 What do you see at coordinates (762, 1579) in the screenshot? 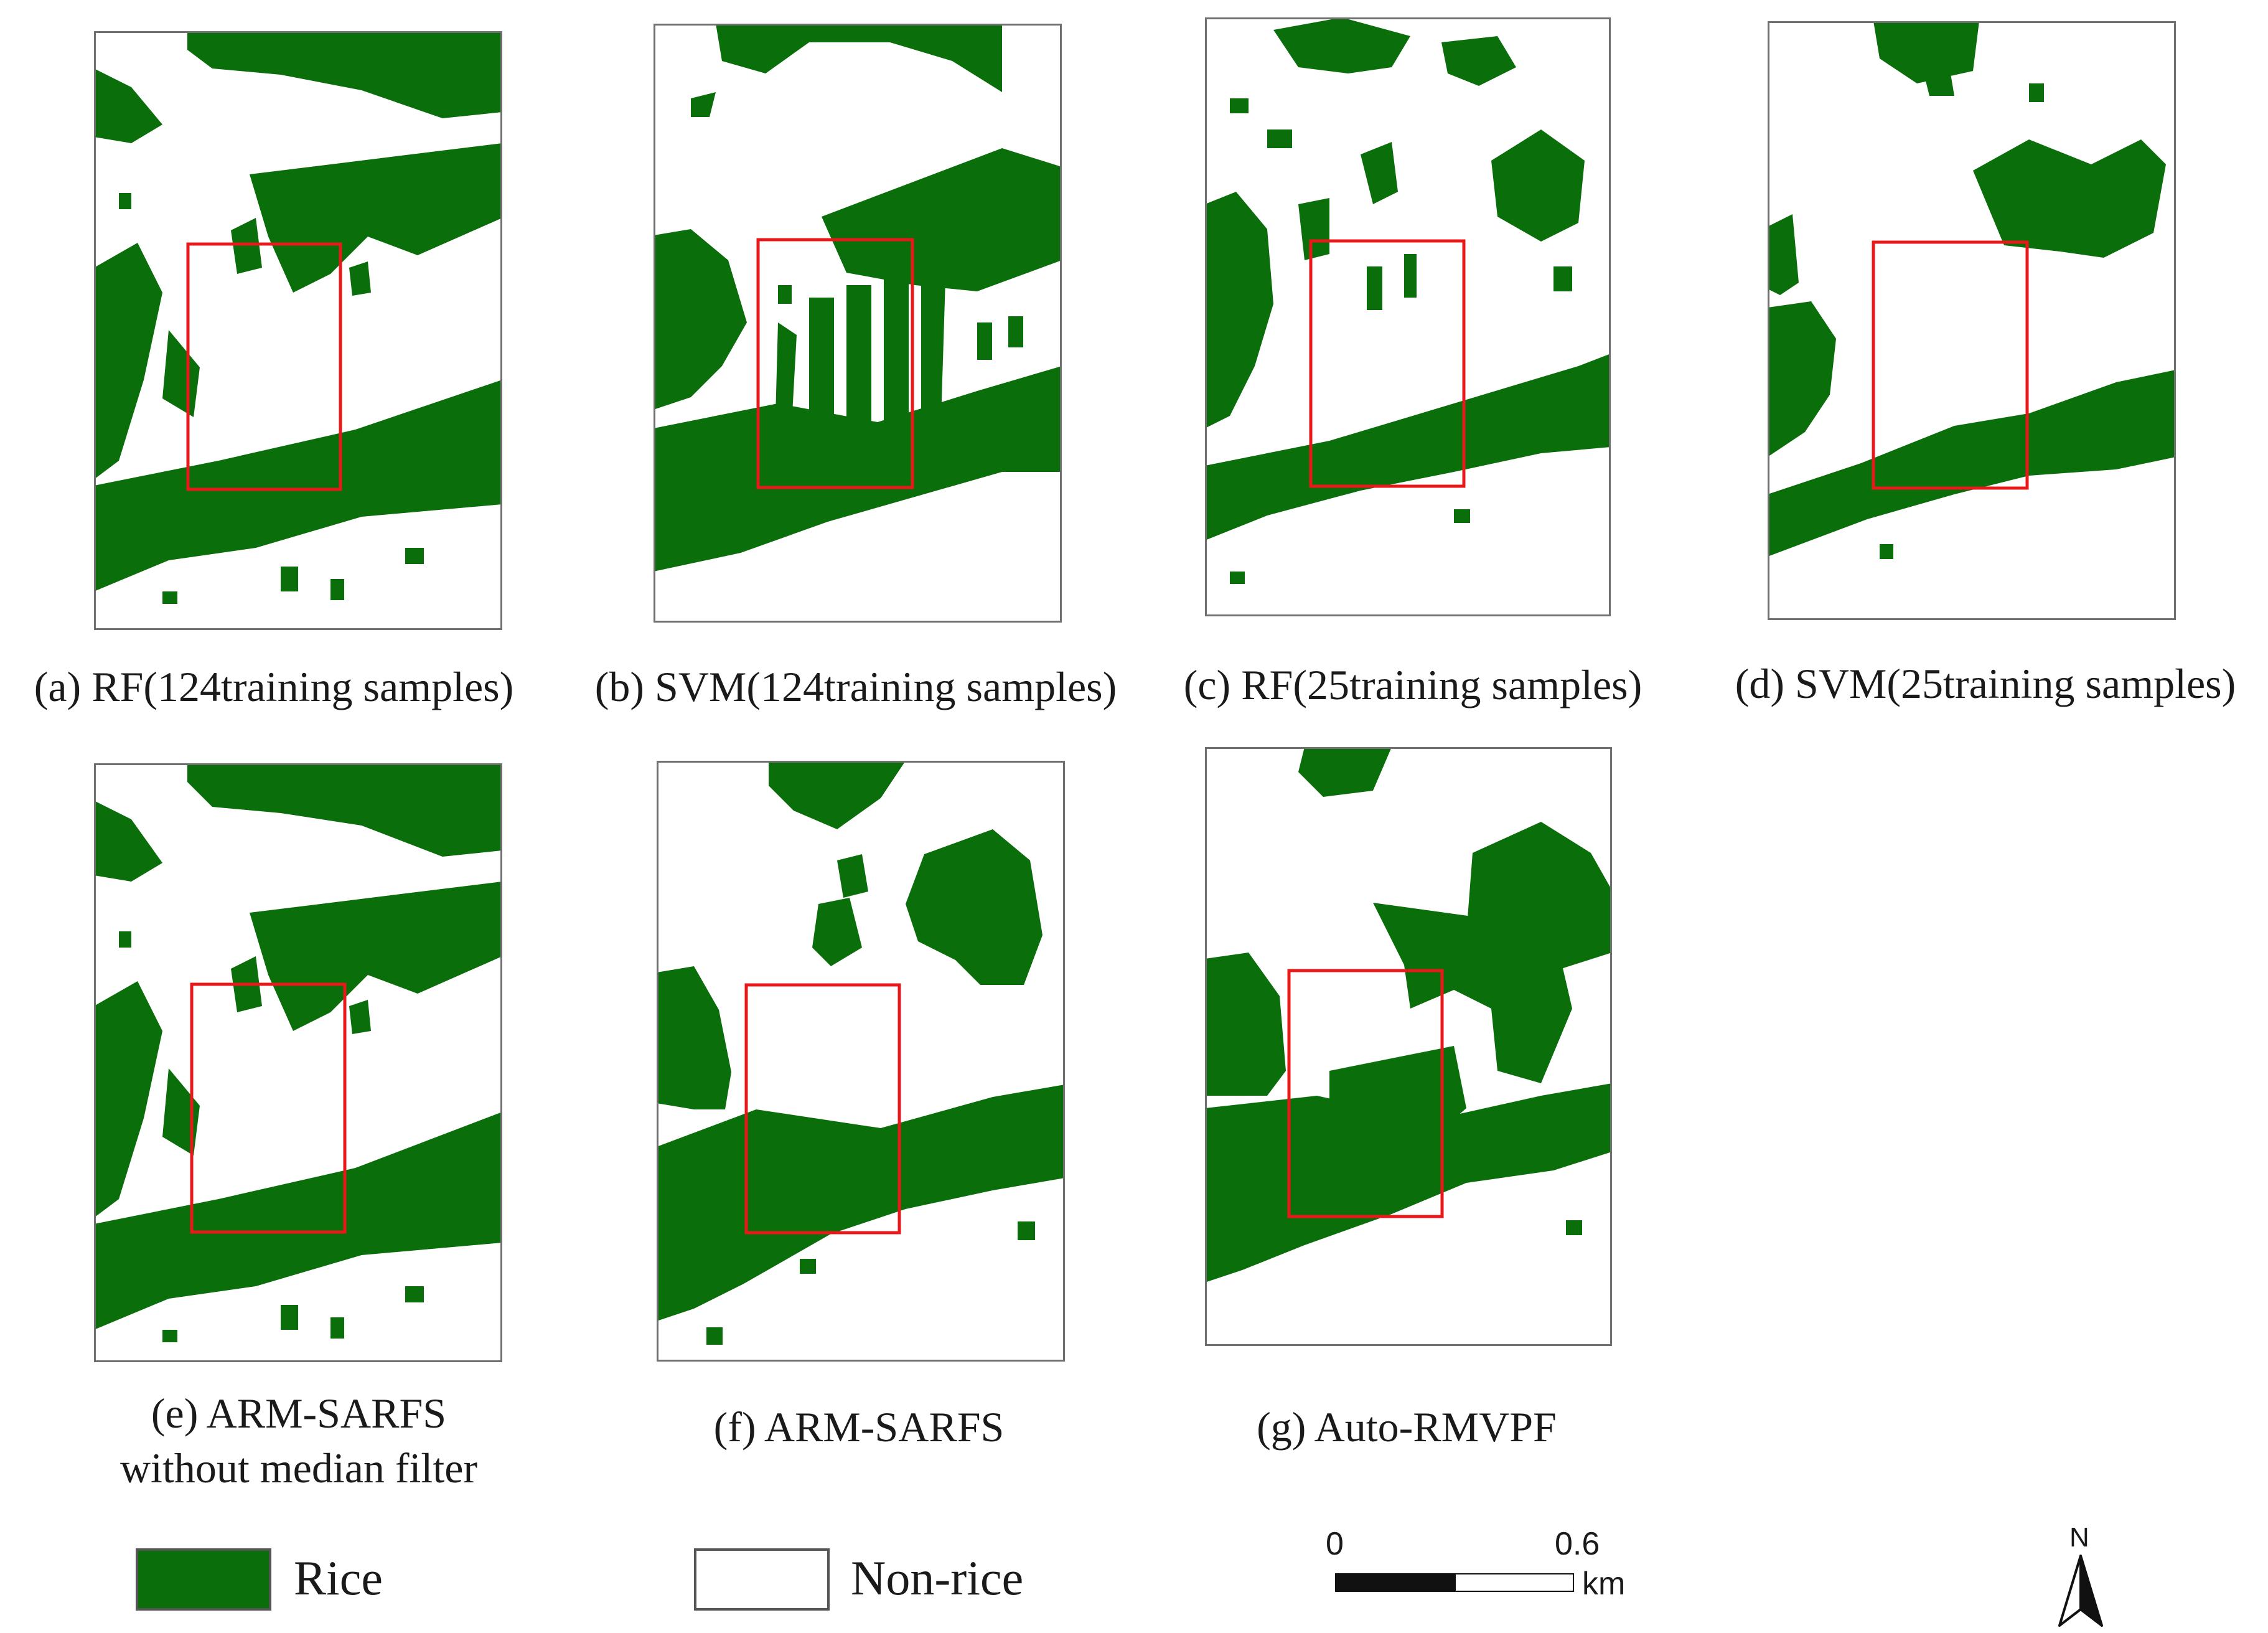
I see `legend-non-rice-swatch` at bounding box center [762, 1579].